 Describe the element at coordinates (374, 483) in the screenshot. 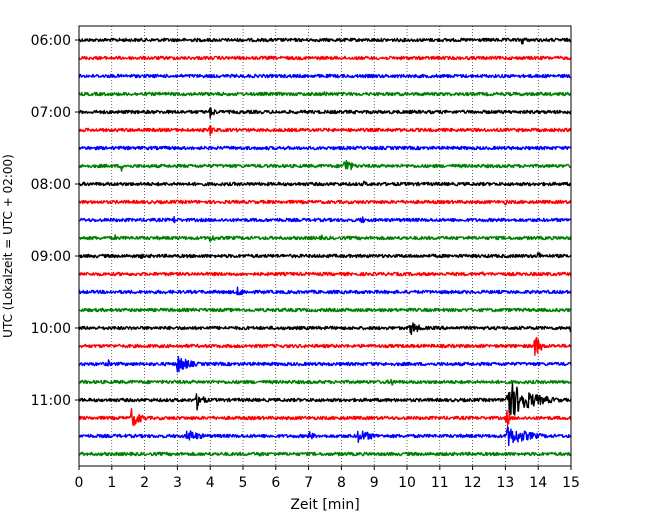

I see `x-tick-label: 9` at that location.